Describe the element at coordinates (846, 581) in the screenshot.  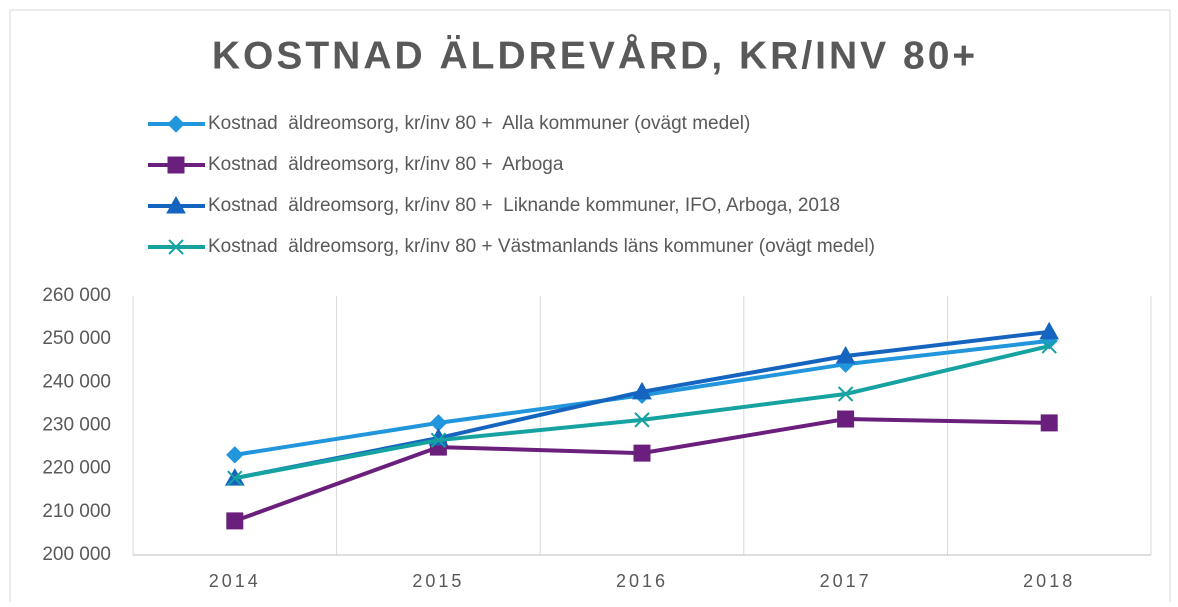
I see `x-tick-label: 2017` at that location.